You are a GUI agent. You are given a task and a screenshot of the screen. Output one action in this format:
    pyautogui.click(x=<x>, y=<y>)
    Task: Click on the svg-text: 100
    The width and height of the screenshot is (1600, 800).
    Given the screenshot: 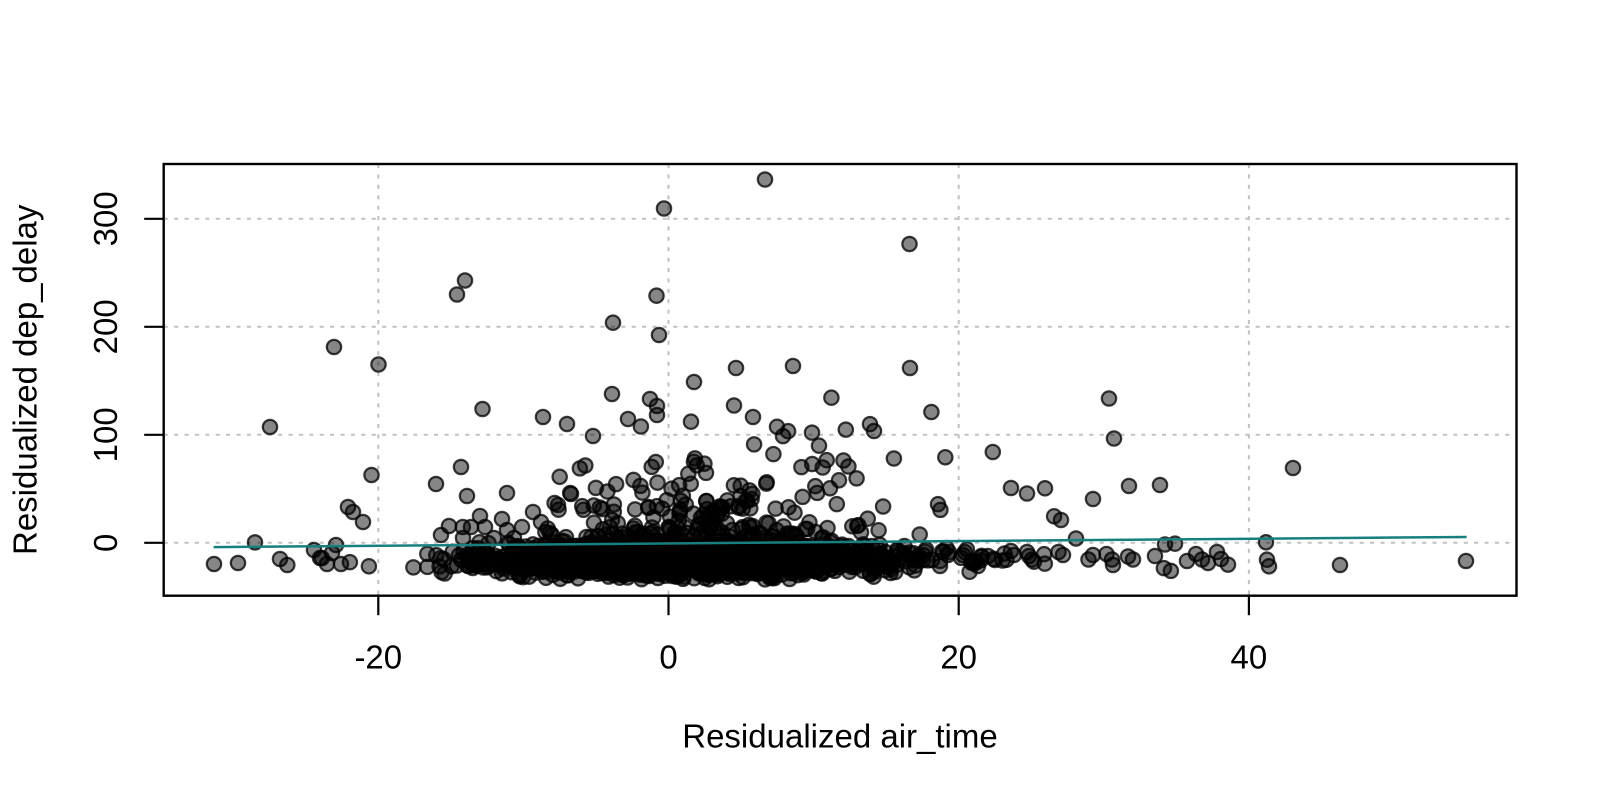 What is the action you would take?
    pyautogui.click(x=105, y=434)
    